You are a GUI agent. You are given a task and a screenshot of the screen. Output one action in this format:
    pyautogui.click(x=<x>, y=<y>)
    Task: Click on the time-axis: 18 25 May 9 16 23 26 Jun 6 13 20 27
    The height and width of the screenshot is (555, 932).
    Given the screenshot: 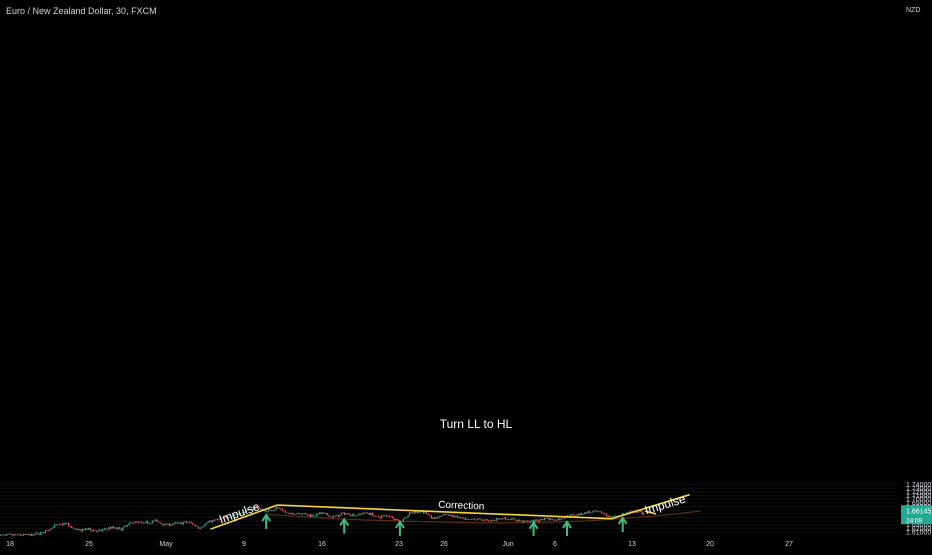 What is the action you would take?
    pyautogui.click(x=448, y=543)
    